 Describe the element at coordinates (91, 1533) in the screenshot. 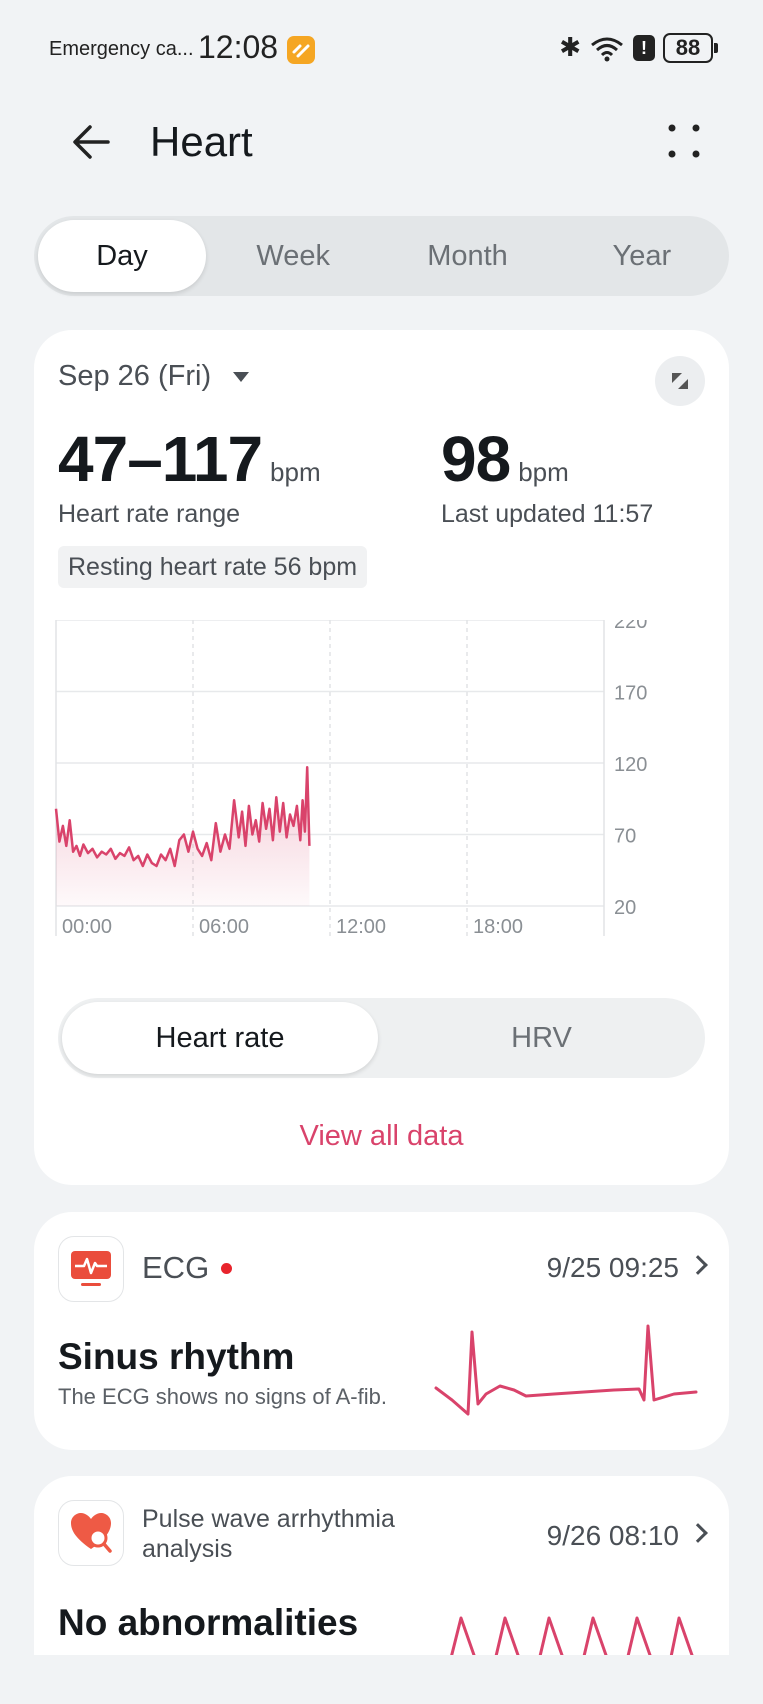

I see `pulse-wave-icon` at that location.